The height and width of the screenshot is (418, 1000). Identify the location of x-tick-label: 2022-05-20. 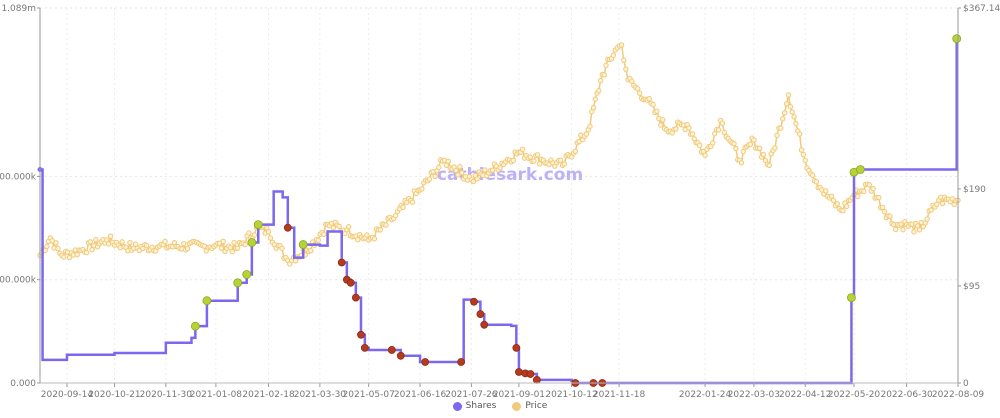
(854, 395).